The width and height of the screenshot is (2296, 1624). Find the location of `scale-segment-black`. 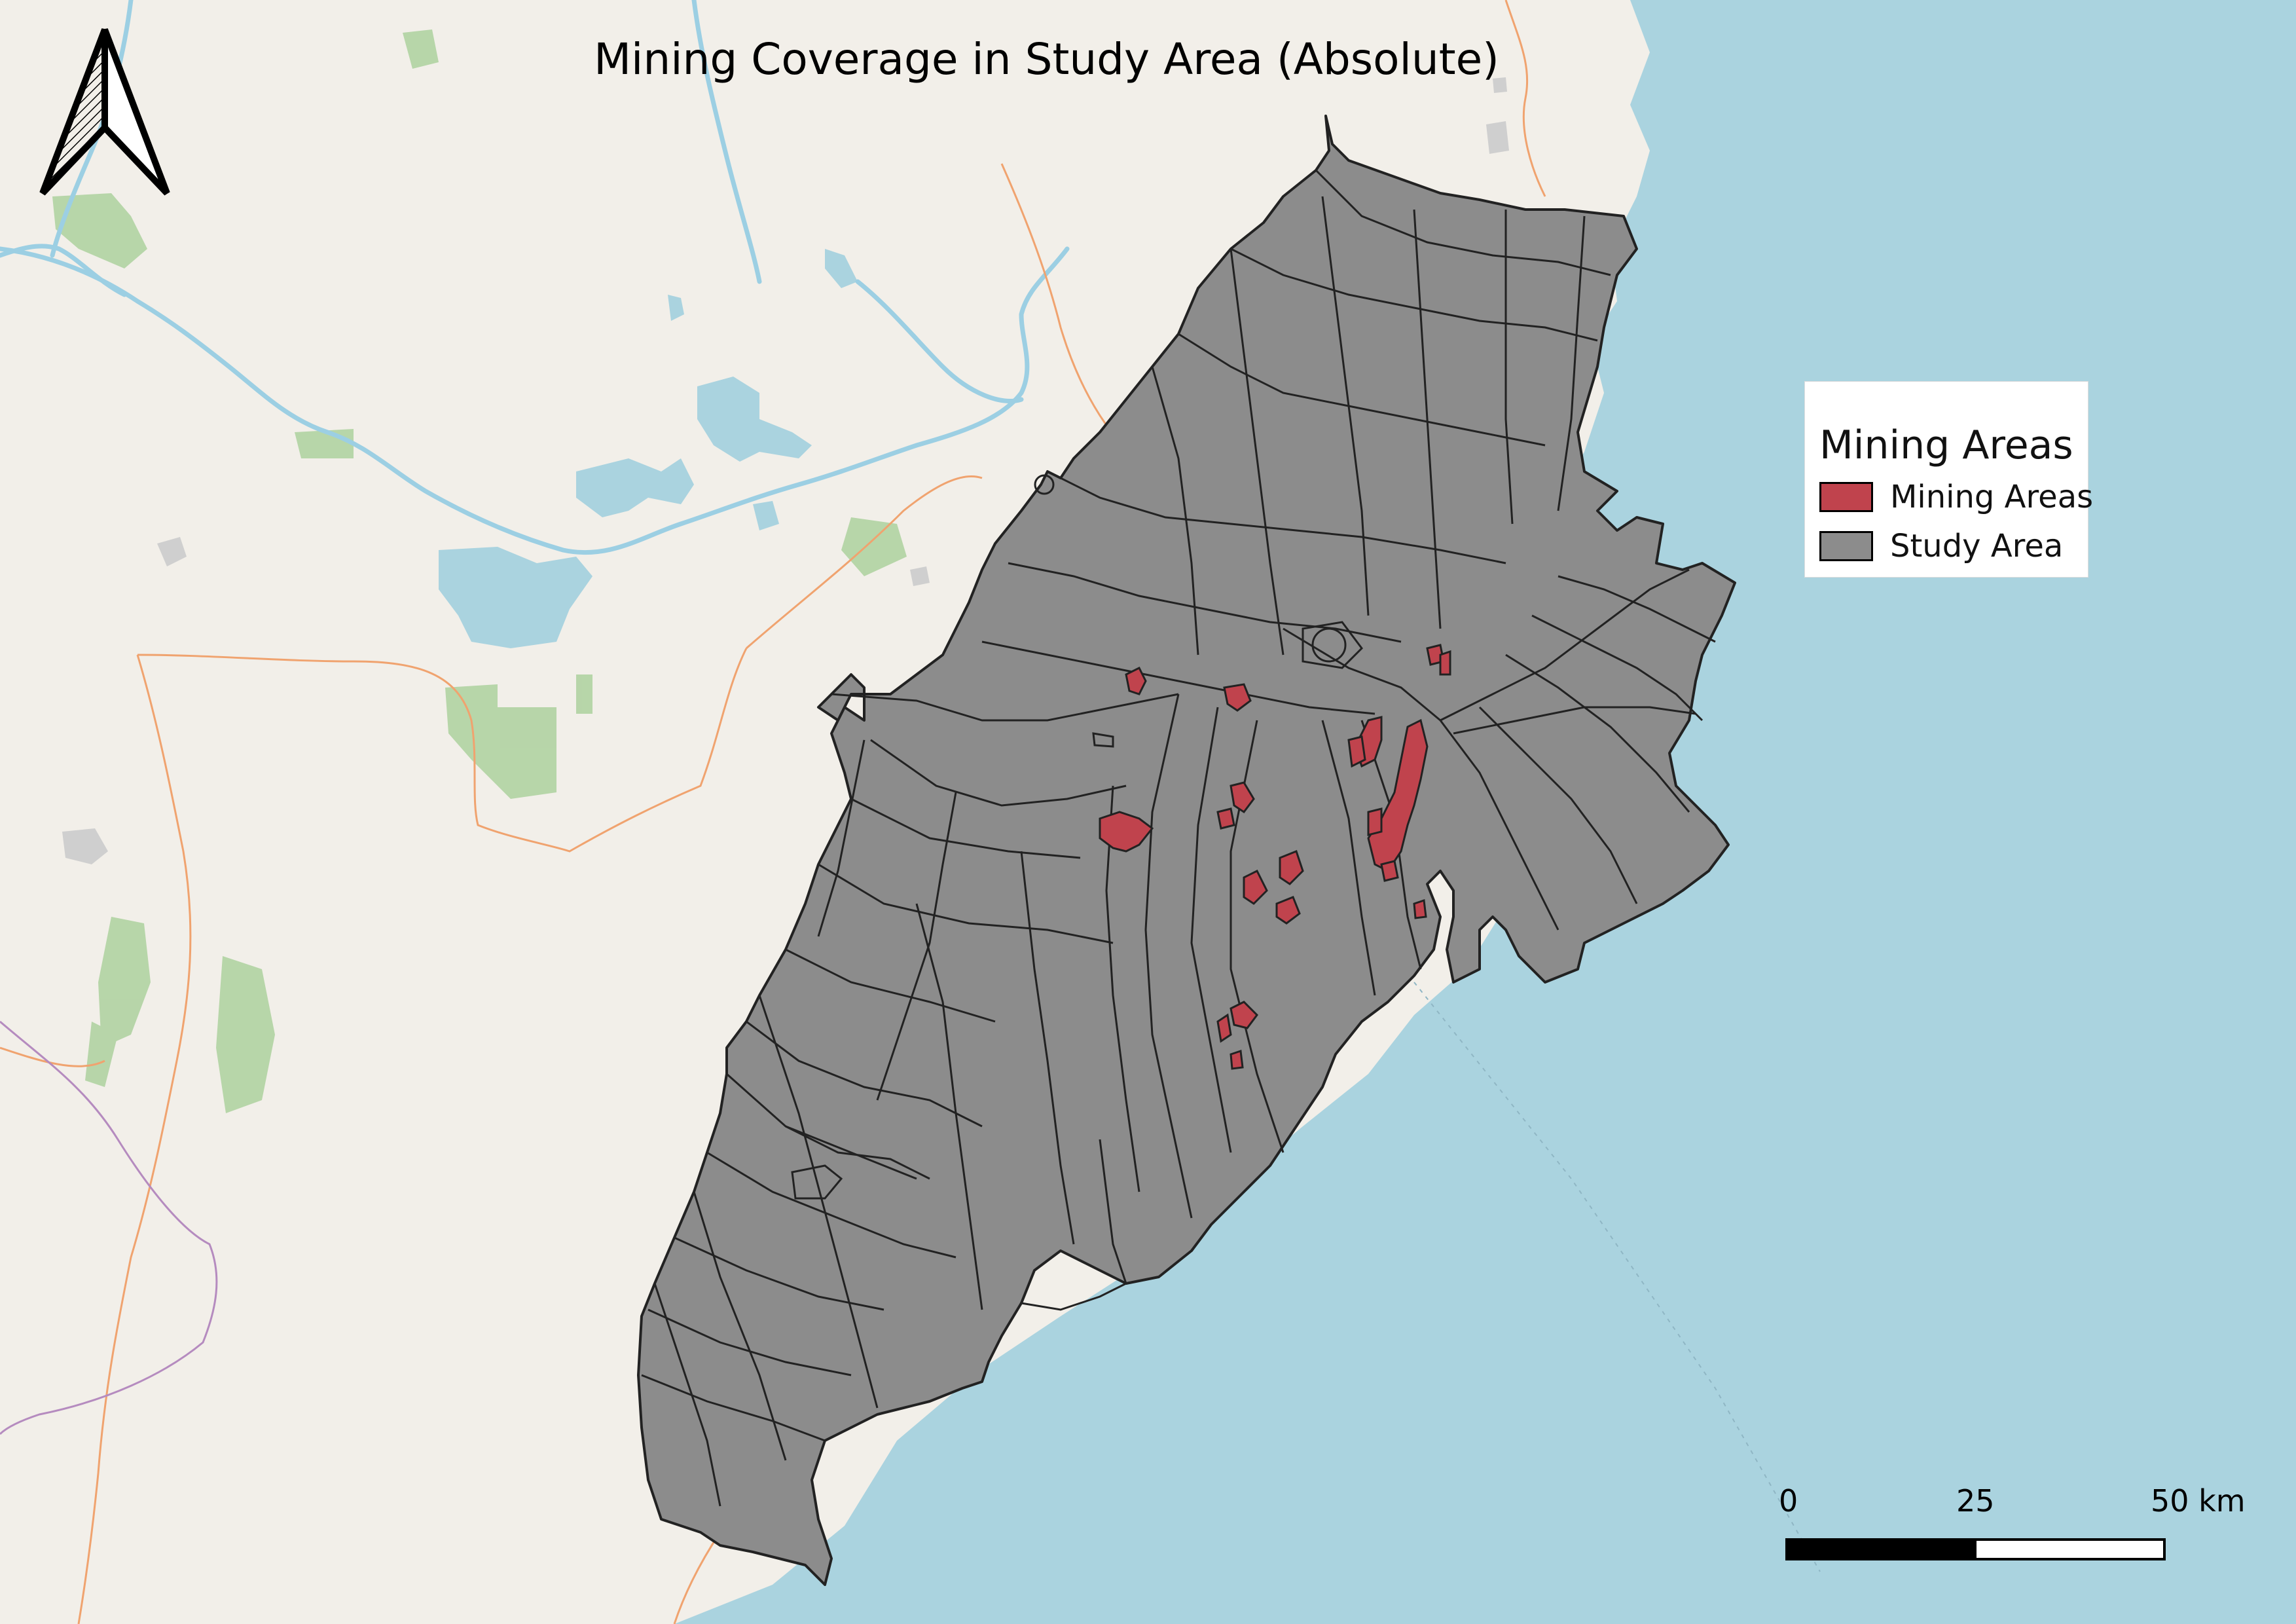

scale-segment-black is located at coordinates (1881, 1549).